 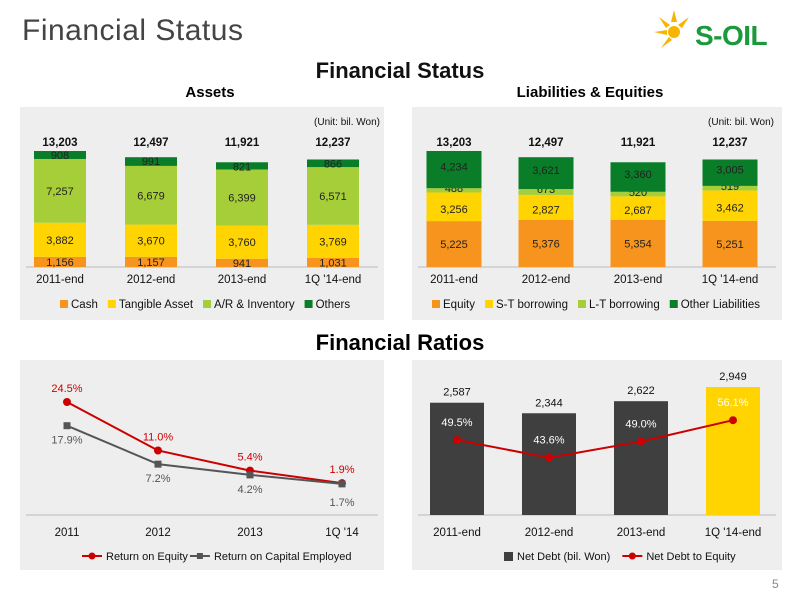 I want to click on data-label: 1.9%, so click(x=341, y=470).